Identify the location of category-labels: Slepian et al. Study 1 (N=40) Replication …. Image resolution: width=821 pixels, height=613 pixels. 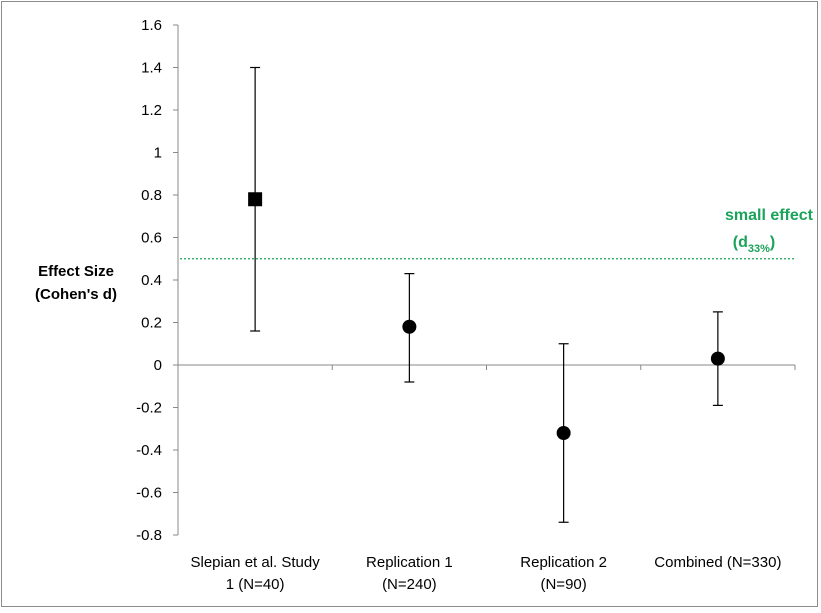
(485, 573).